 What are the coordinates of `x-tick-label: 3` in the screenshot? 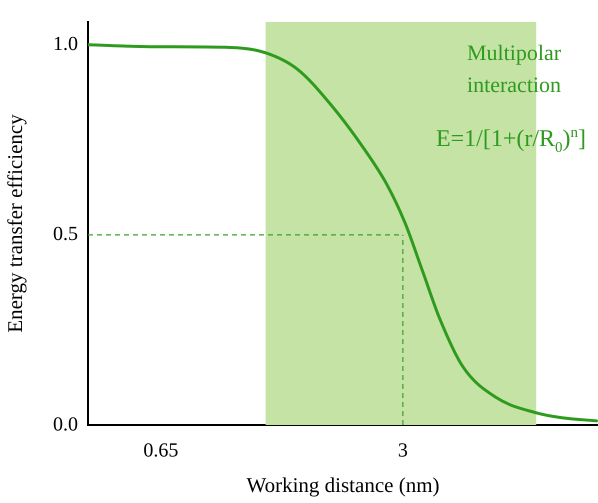 It's located at (403, 450).